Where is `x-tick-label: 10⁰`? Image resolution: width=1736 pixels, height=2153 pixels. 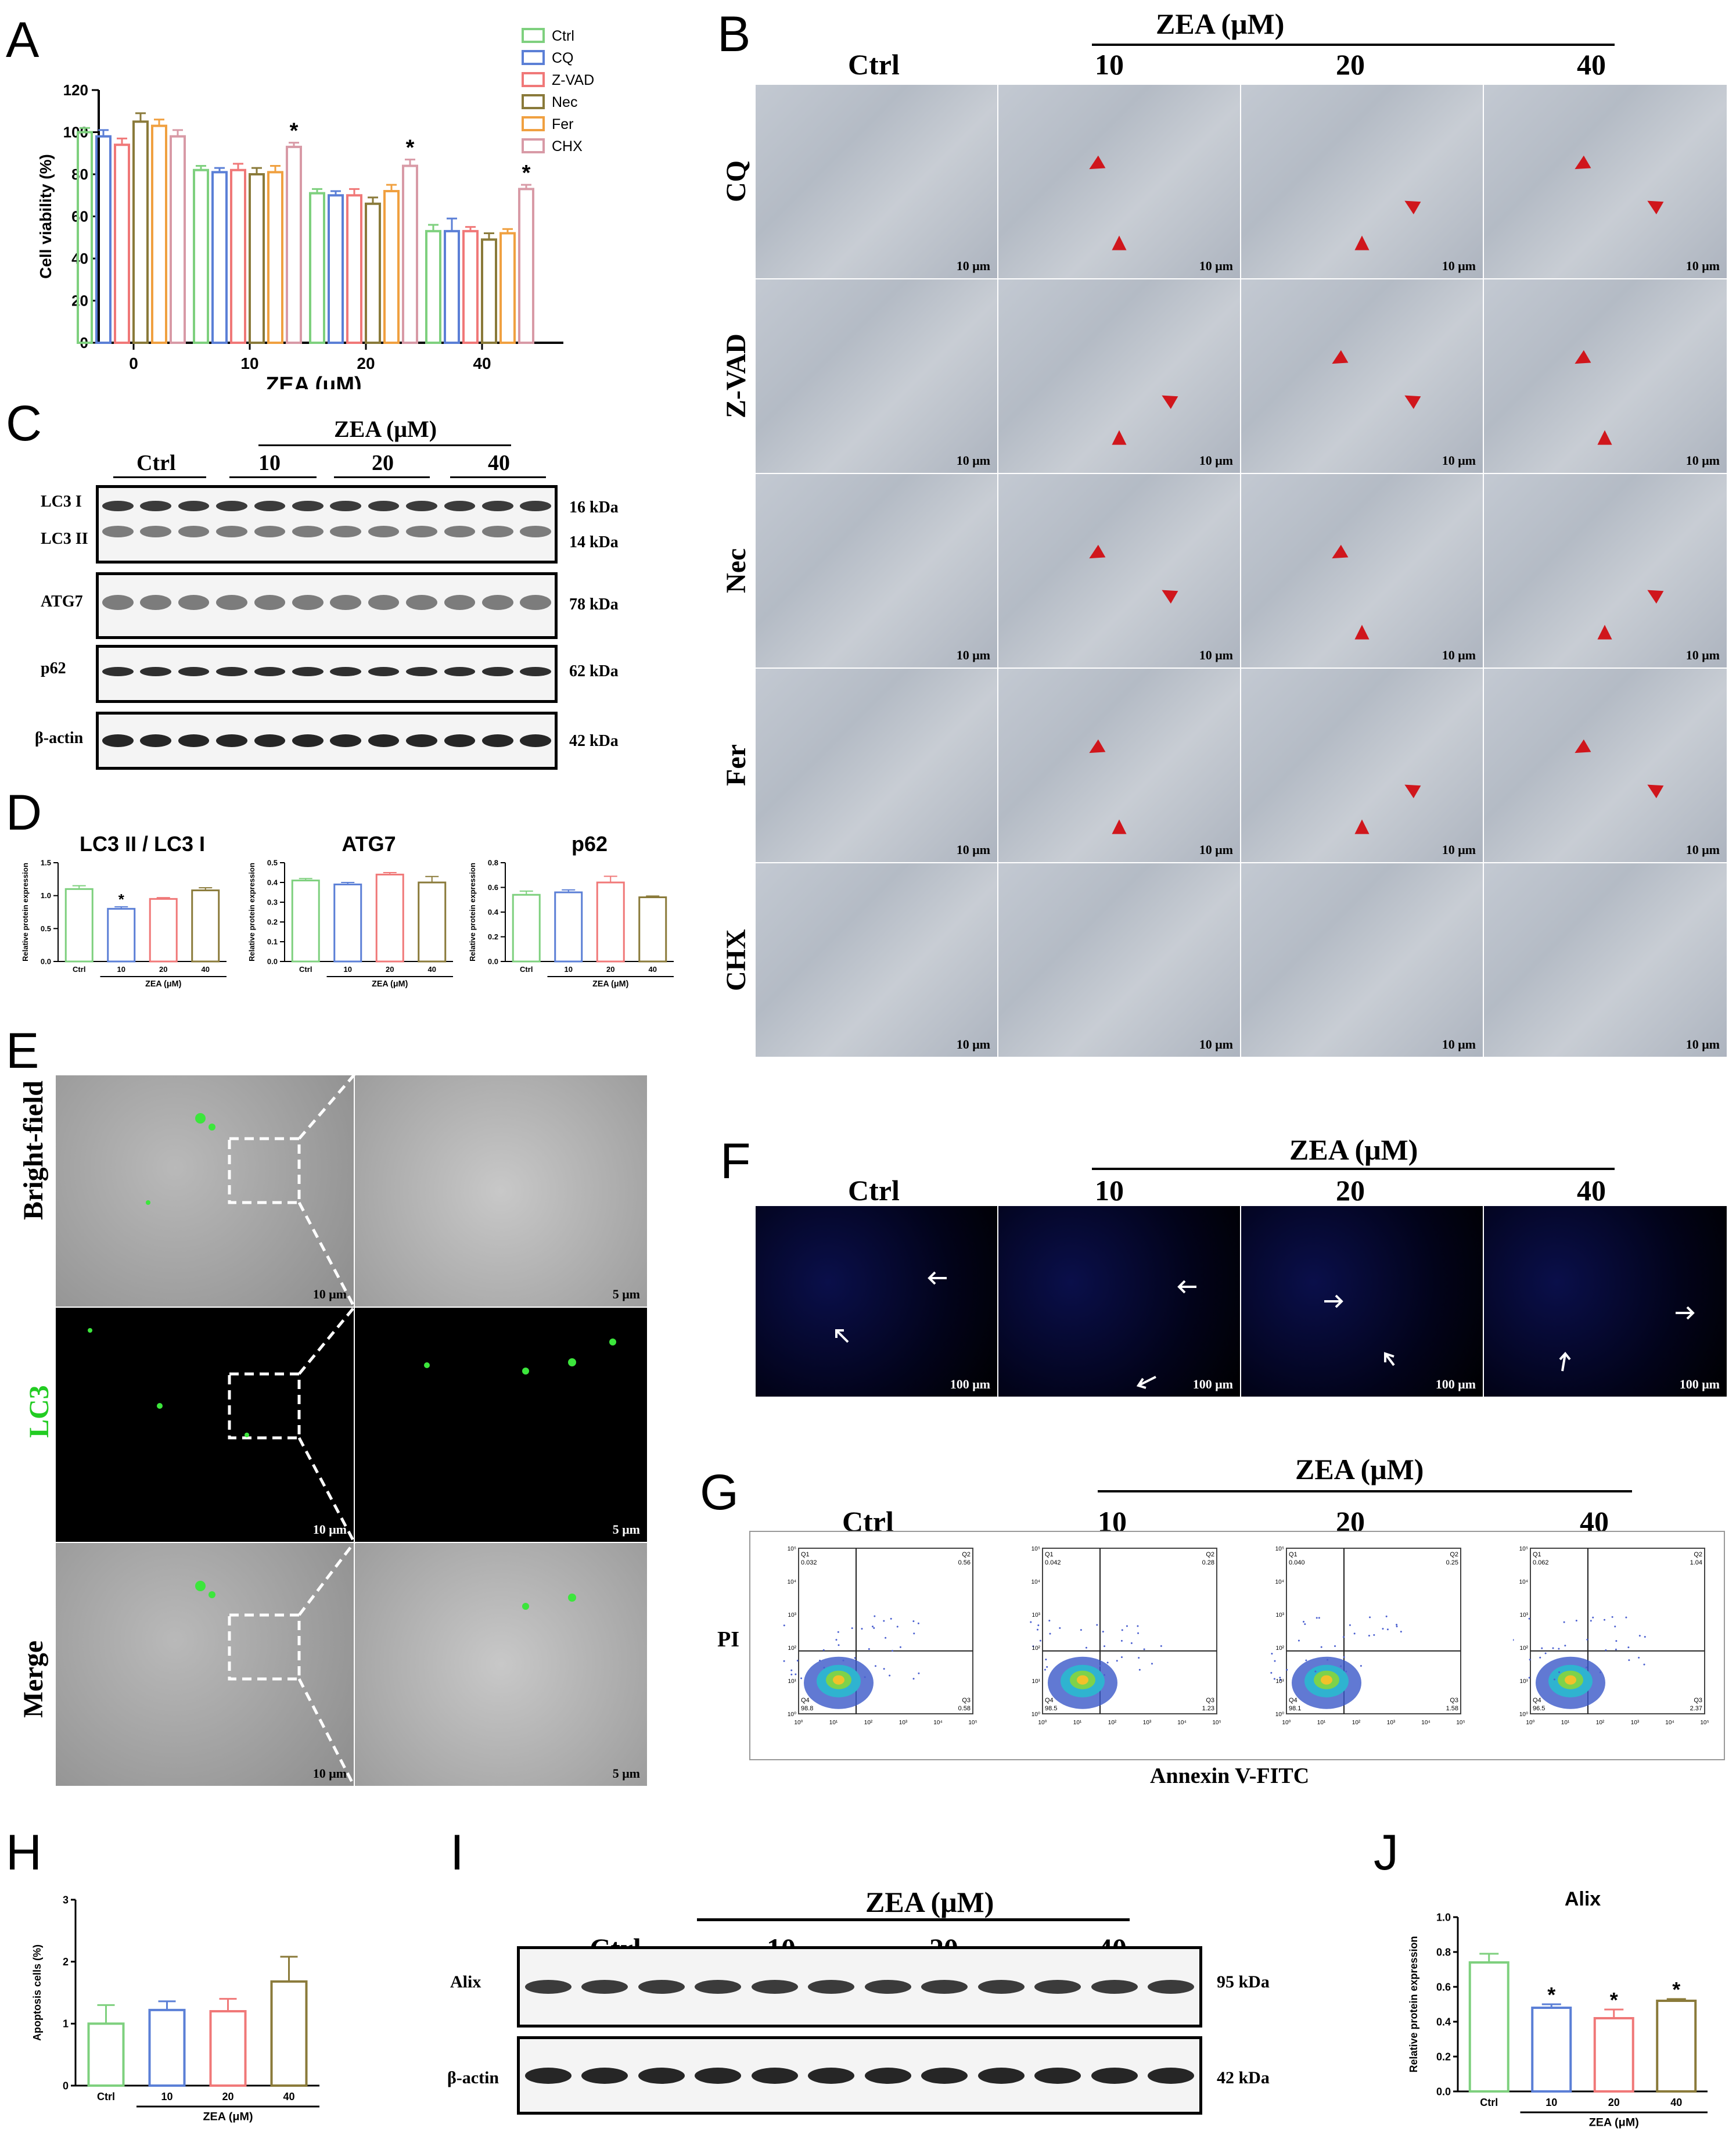 x-tick-label: 10⁰ is located at coordinates (1286, 1723).